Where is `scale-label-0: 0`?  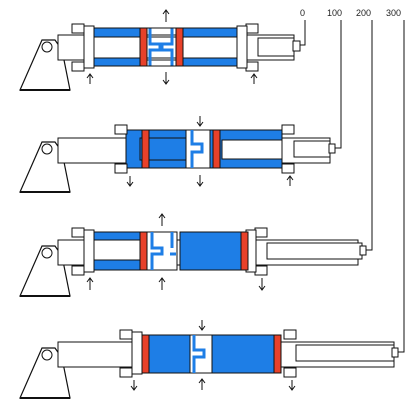
scale-label-0: 0 is located at coordinates (302, 13).